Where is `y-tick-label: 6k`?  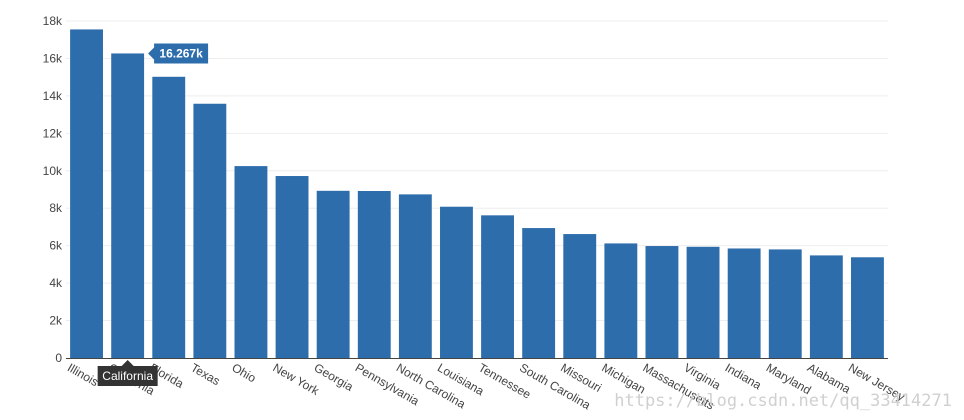
y-tick-label: 6k is located at coordinates (56, 246).